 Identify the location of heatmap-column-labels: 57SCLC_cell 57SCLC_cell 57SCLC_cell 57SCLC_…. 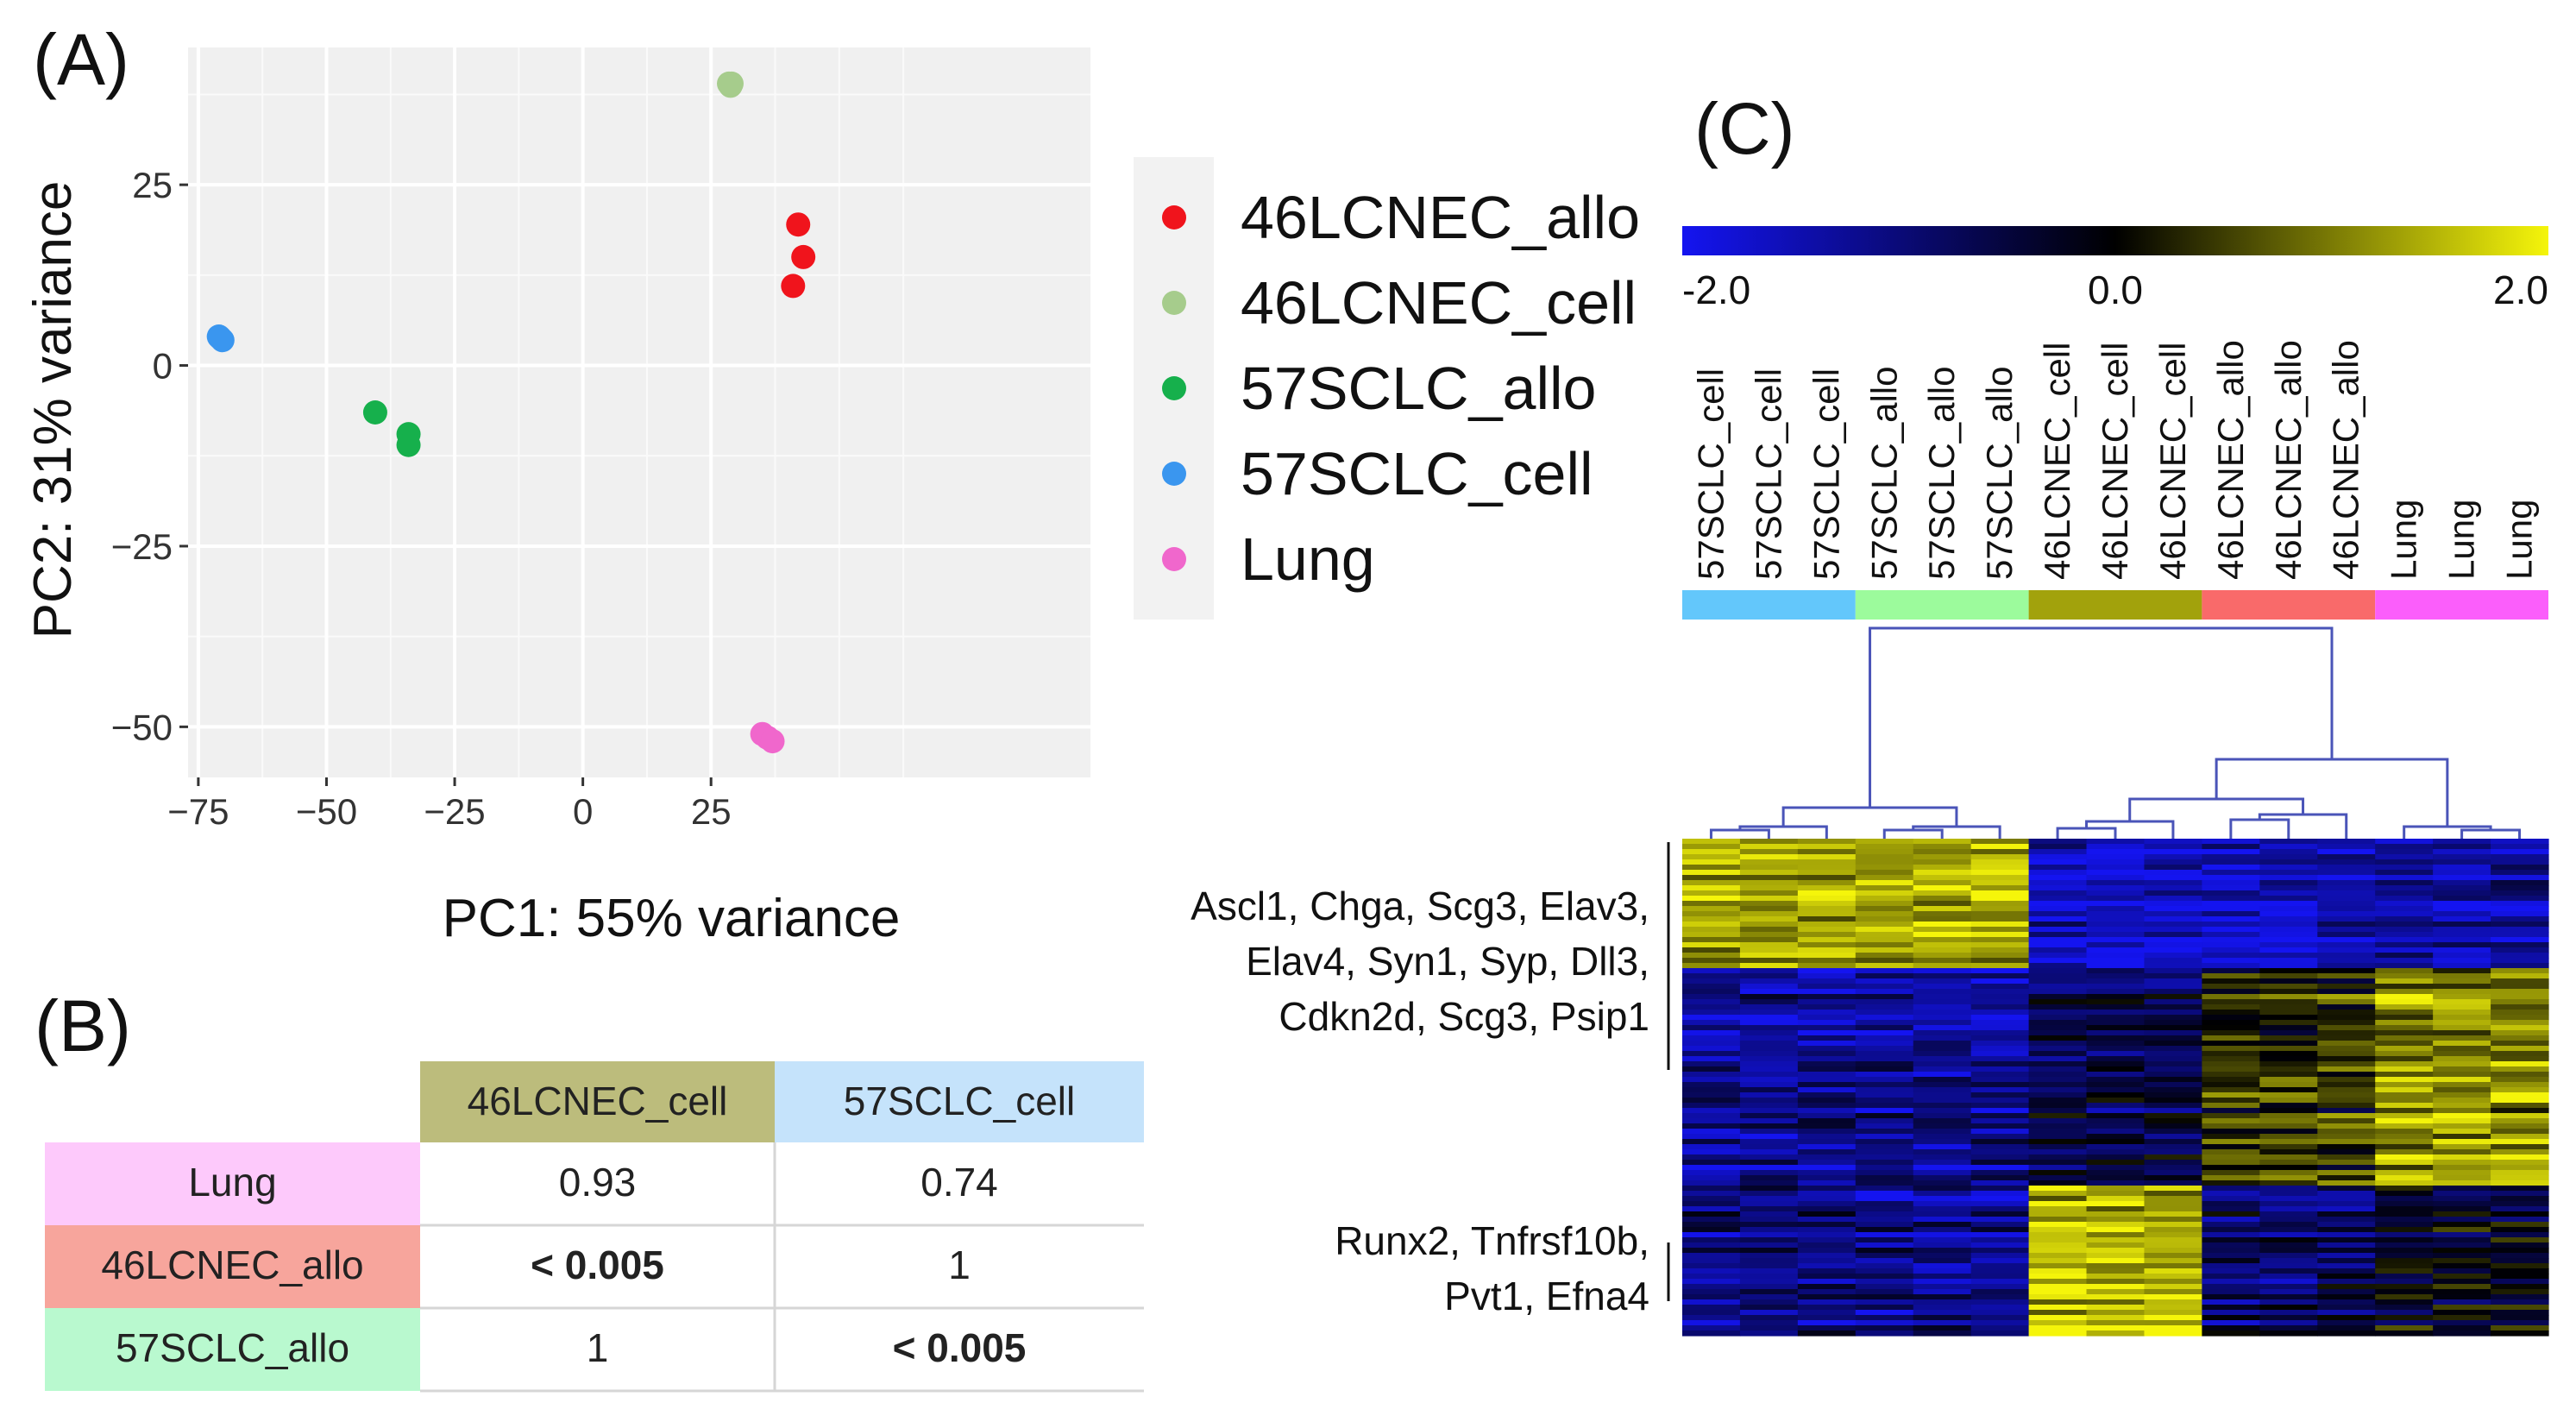
(2114, 460).